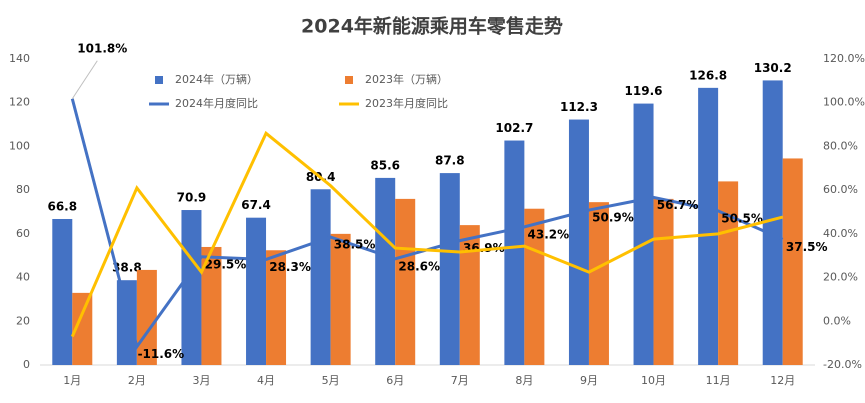  I want to click on legend-label: 2024年（万辆）, so click(216, 79).